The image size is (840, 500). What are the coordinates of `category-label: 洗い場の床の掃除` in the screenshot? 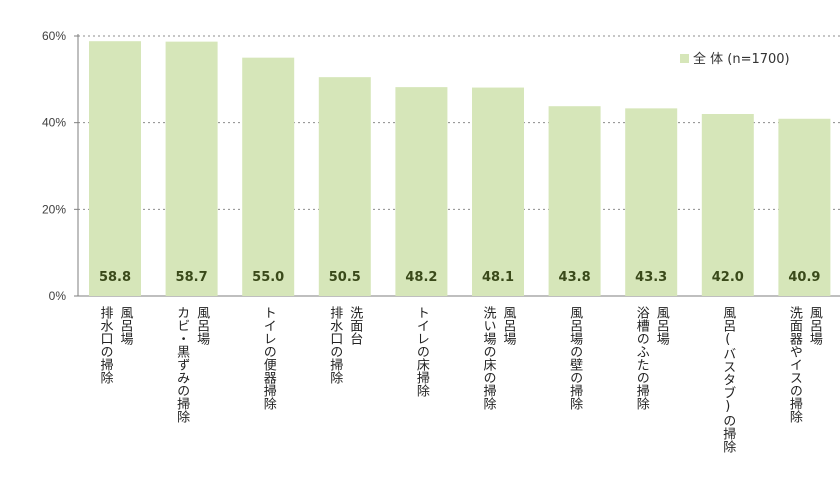 It's located at (489, 358).